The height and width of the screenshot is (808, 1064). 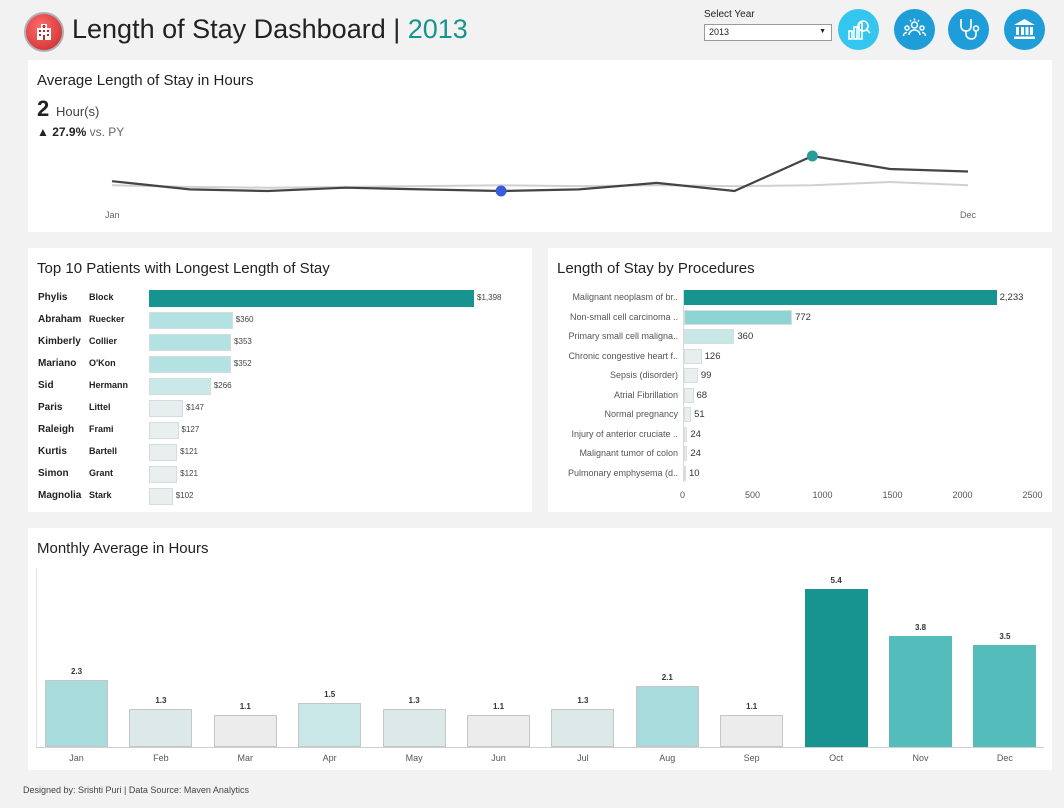 What do you see at coordinates (161, 700) in the screenshot?
I see `monthly-value-label: 1.3` at bounding box center [161, 700].